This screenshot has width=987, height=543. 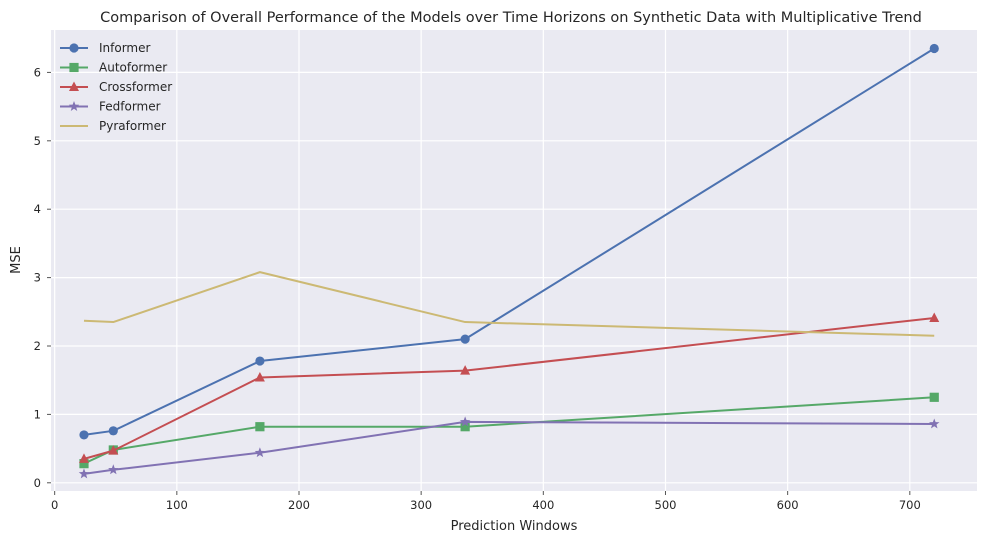 I want to click on legend-item-pyraformer: Pyraformer, so click(x=113, y=126).